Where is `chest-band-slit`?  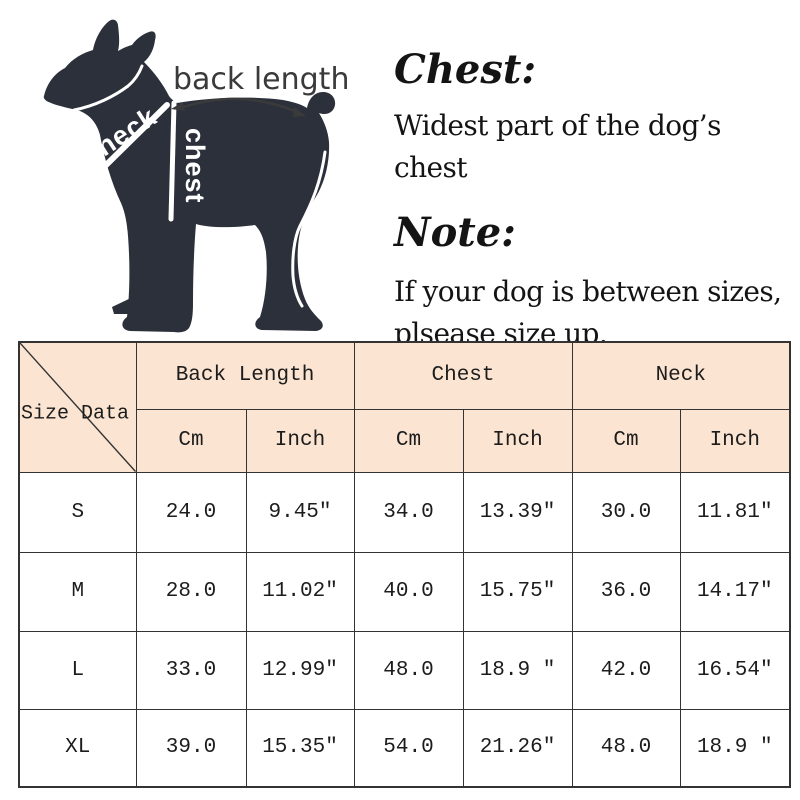 chest-band-slit is located at coordinates (172, 161).